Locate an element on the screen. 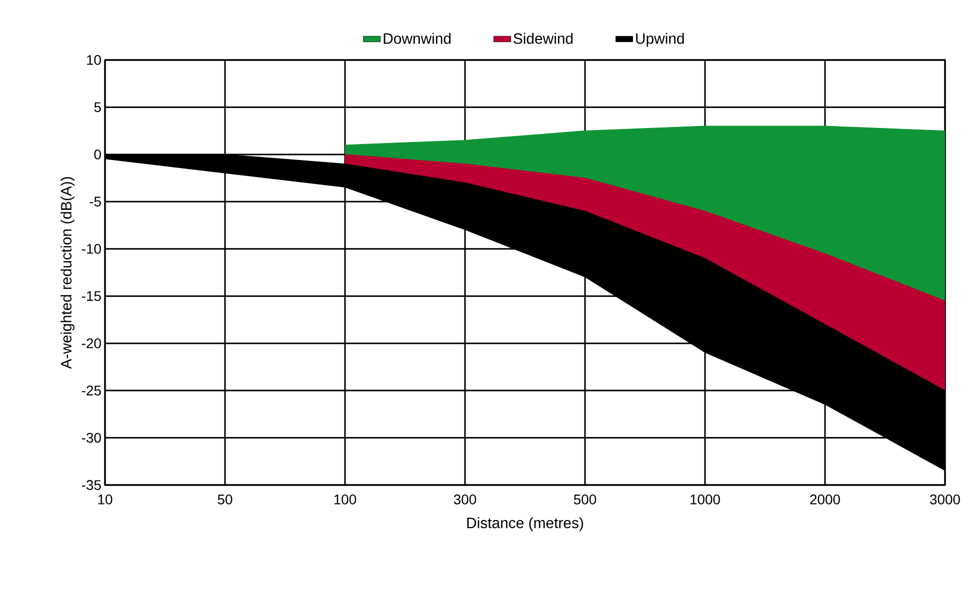 Image resolution: width=973 pixels, height=593 pixels. y-tick-label: -15 is located at coordinates (91, 296).